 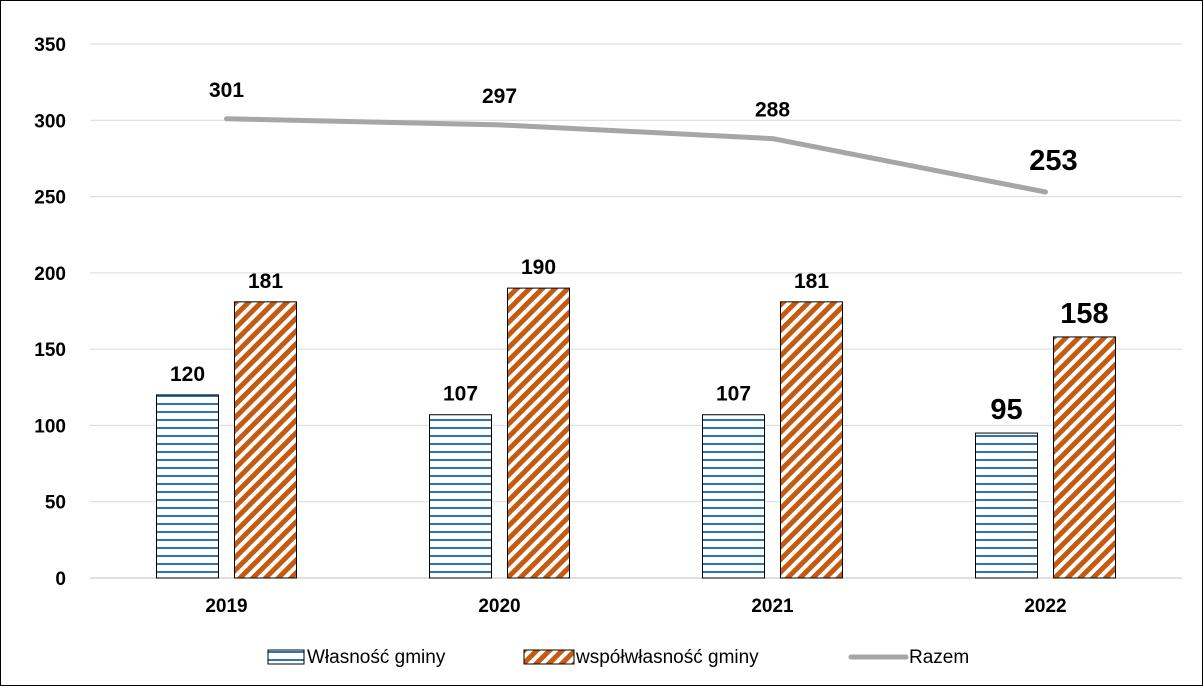 I want to click on legend: Własność gminy współwłasność gminy Razem, so click(x=618, y=657).